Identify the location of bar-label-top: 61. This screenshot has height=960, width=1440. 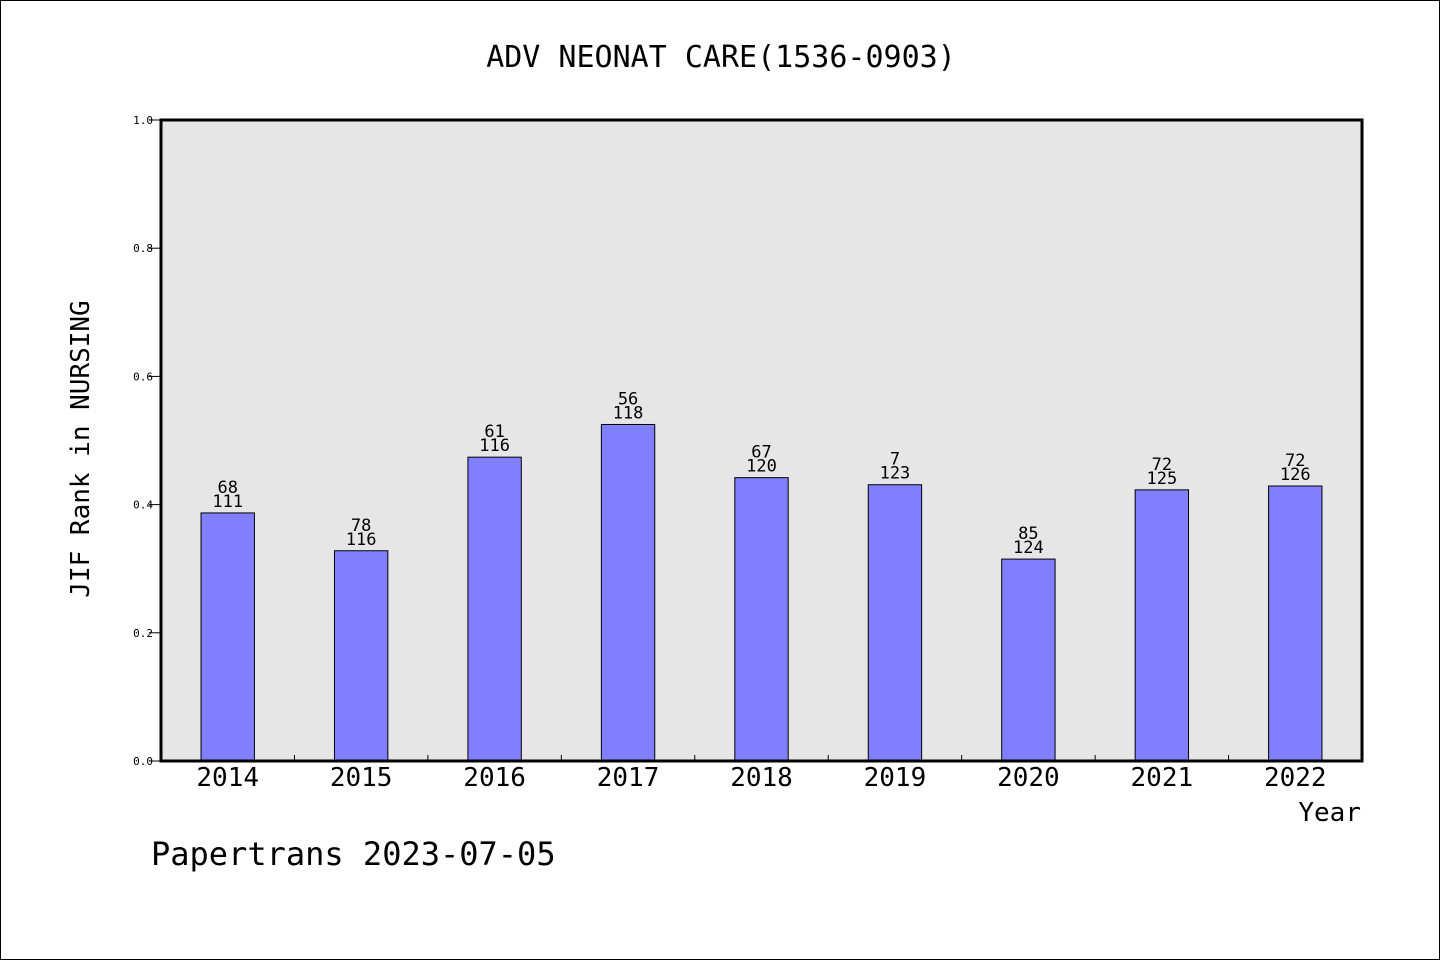
(494, 432).